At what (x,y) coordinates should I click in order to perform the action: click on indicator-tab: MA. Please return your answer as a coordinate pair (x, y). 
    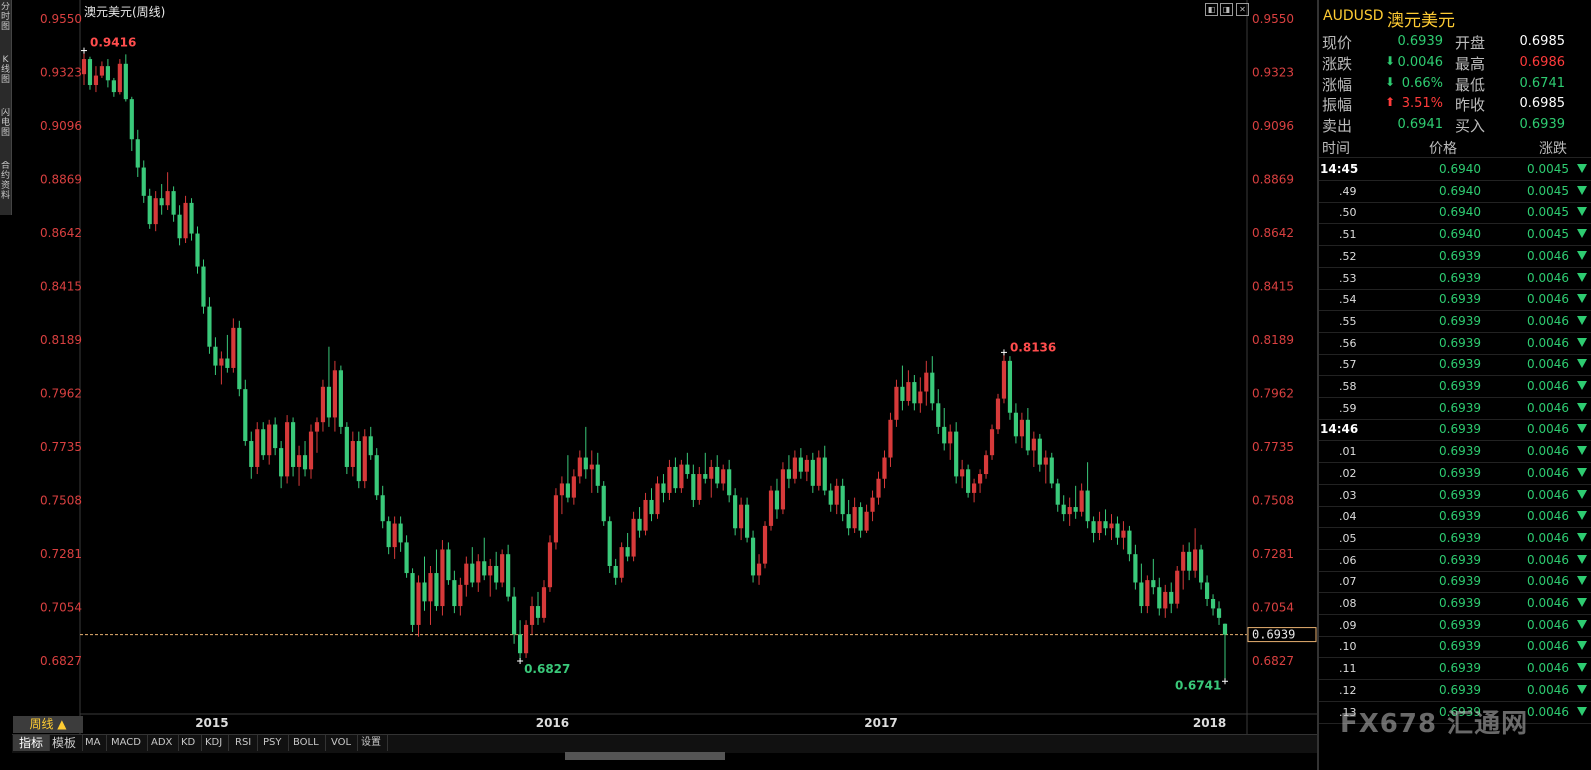
    Looking at the image, I should click on (93, 743).